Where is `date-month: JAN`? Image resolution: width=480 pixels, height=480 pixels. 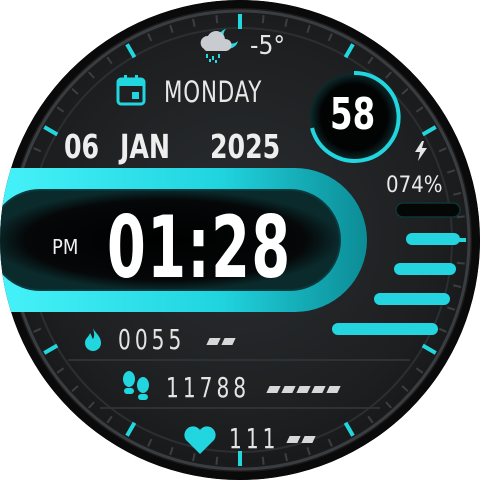 date-month: JAN is located at coordinates (145, 146).